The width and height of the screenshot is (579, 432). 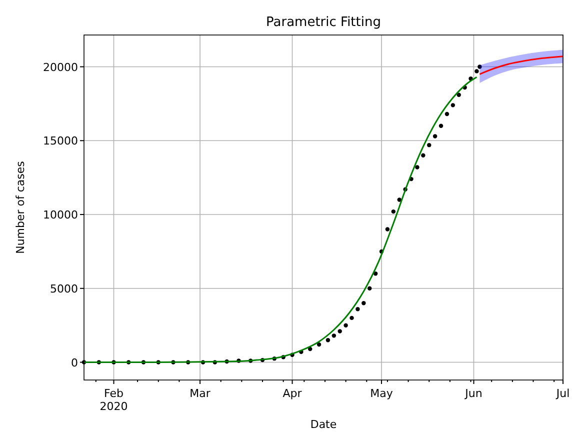 What do you see at coordinates (562, 393) in the screenshot?
I see `x-tick-label: Jul` at bounding box center [562, 393].